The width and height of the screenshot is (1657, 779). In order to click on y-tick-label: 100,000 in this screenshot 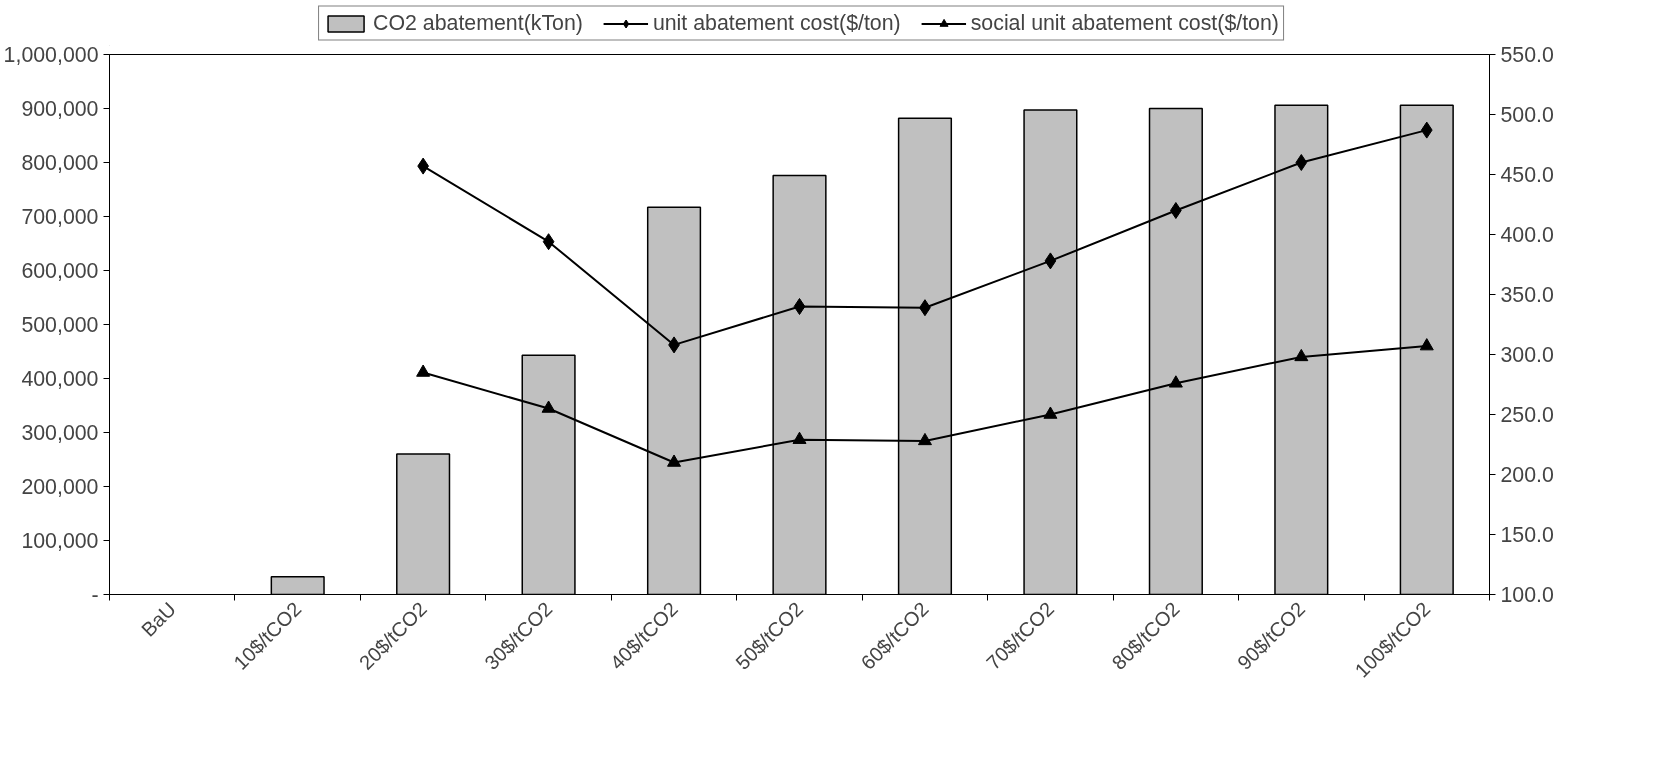, I will do `click(60, 541)`.